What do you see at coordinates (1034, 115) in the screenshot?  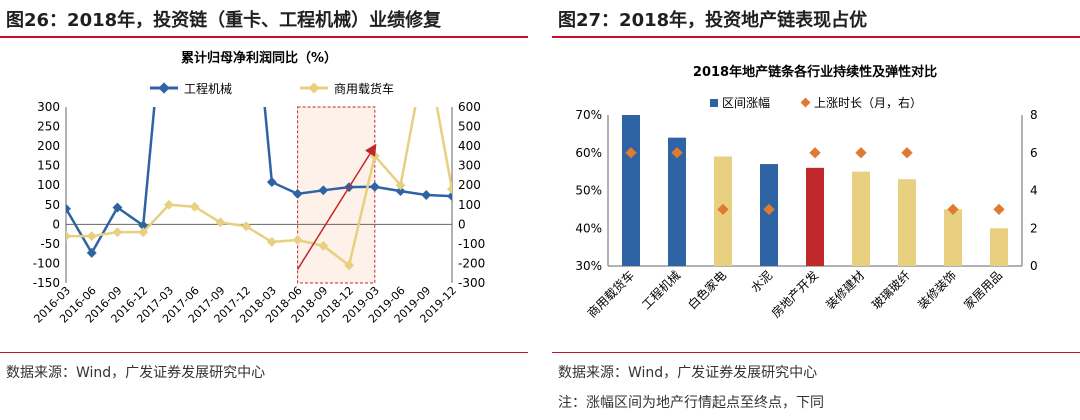 I see `right-ytick-label: 8` at bounding box center [1034, 115].